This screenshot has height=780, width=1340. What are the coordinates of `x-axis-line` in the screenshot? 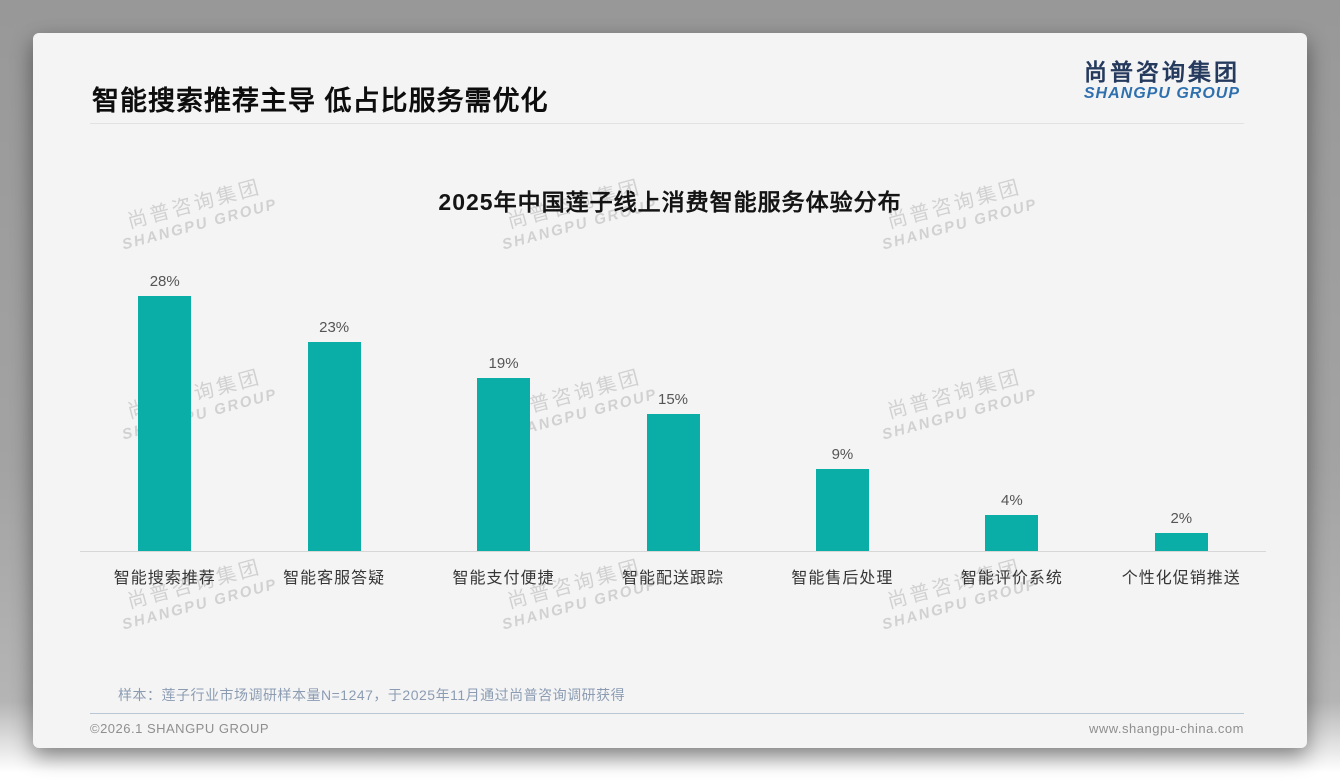 It's located at (673, 551).